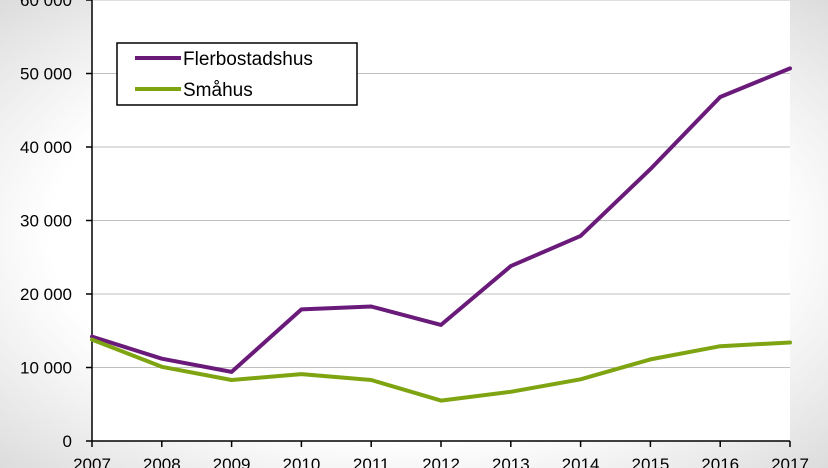 The image size is (828, 468). I want to click on x-tick-label: 2012, so click(441, 461).